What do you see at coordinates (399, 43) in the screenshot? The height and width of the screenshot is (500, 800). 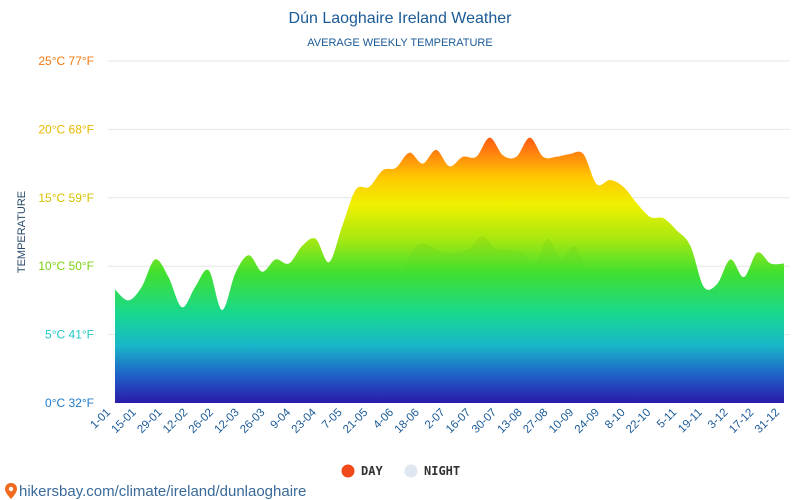 I see `chart-subtitle: AVERAGE WEEKLY TEMPERATURE` at bounding box center [399, 43].